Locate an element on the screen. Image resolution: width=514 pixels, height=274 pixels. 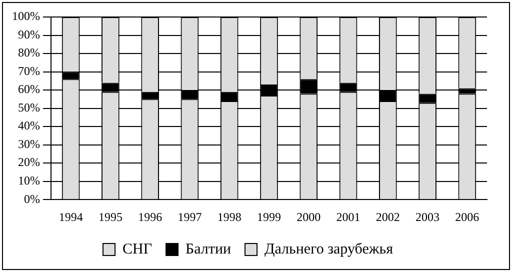
x-tick-label: 1997 is located at coordinates (190, 217).